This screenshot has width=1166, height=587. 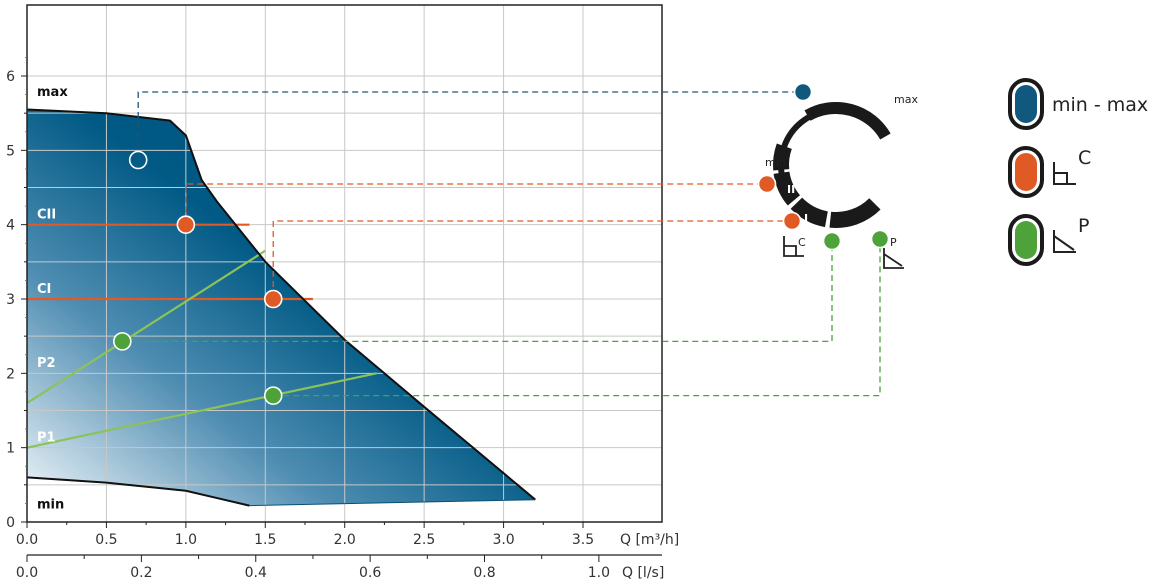 What do you see at coordinates (847, 120) in the screenshot?
I see `dial-range-arc-thick` at bounding box center [847, 120].